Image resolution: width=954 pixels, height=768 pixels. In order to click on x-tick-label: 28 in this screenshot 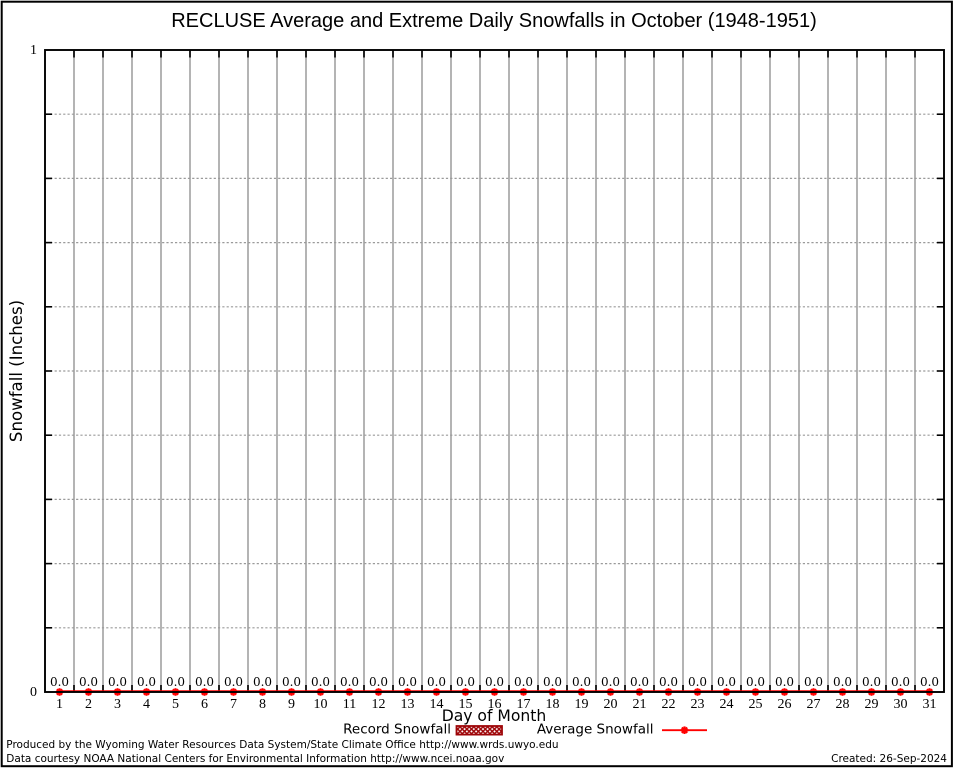, I will do `click(843, 704)`.